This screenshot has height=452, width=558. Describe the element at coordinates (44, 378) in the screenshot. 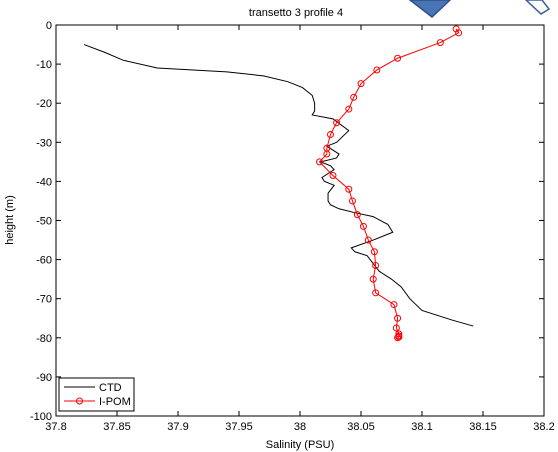

I see `y-tick-label: -90` at that location.